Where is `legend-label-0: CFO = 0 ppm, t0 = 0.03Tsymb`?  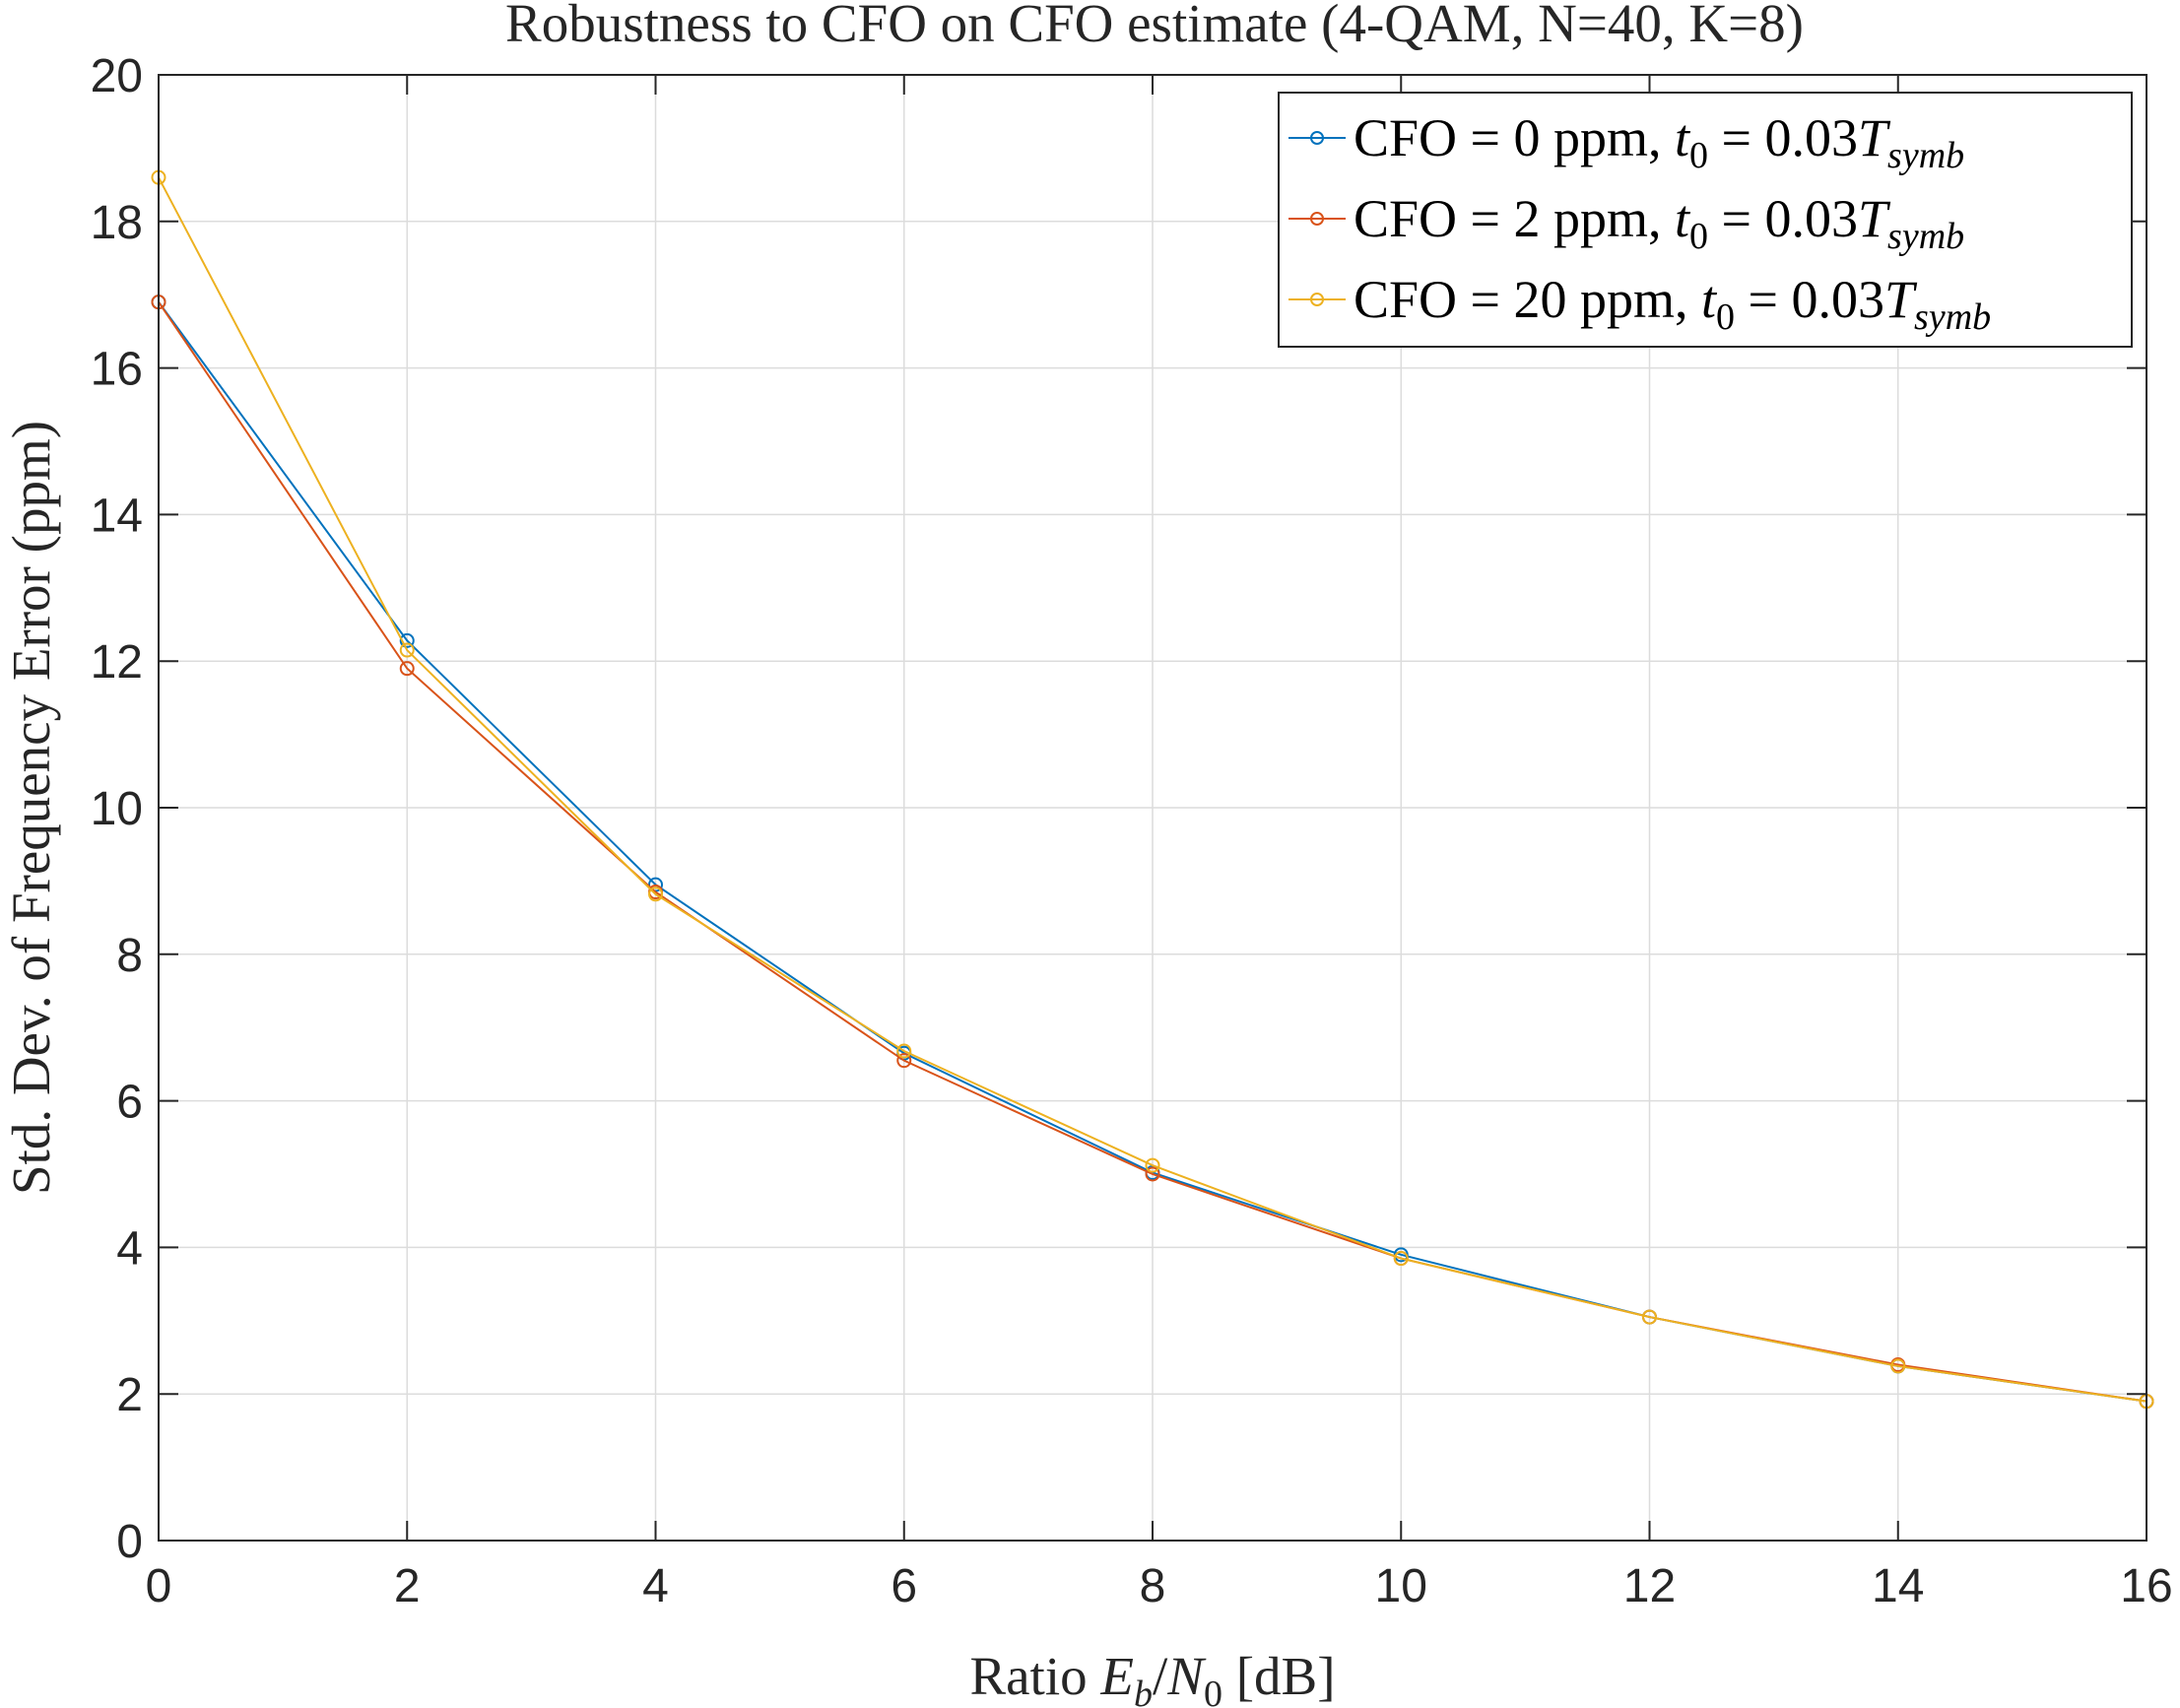
legend-label-0: CFO = 0 ppm, t0 = 0.03Tsymb is located at coordinates (1659, 142).